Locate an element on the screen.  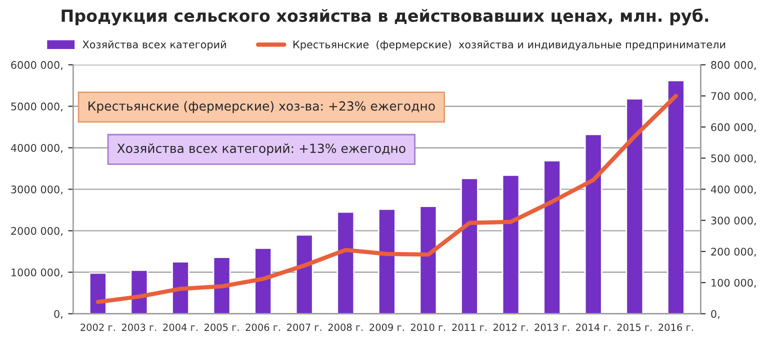
x-tick-label: 2002 г. is located at coordinates (97, 327).